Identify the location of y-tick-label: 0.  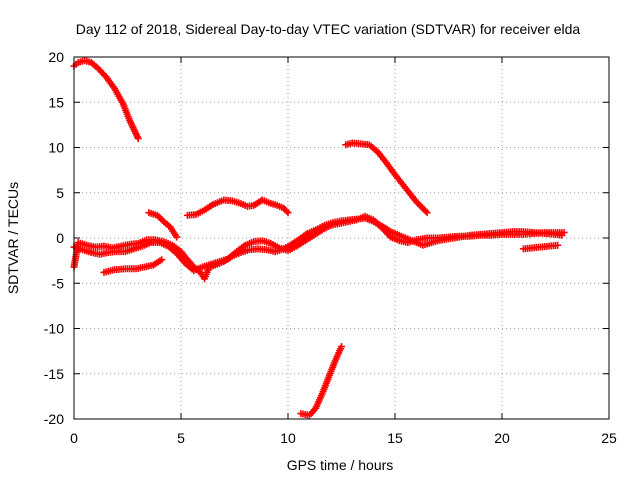
(60, 238).